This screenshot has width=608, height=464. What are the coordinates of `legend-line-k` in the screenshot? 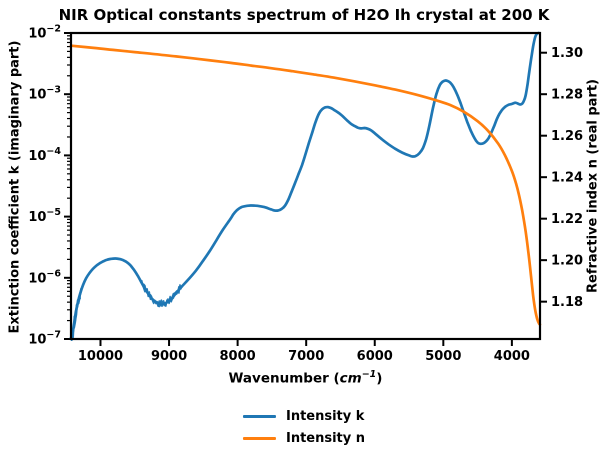 It's located at (259, 416).